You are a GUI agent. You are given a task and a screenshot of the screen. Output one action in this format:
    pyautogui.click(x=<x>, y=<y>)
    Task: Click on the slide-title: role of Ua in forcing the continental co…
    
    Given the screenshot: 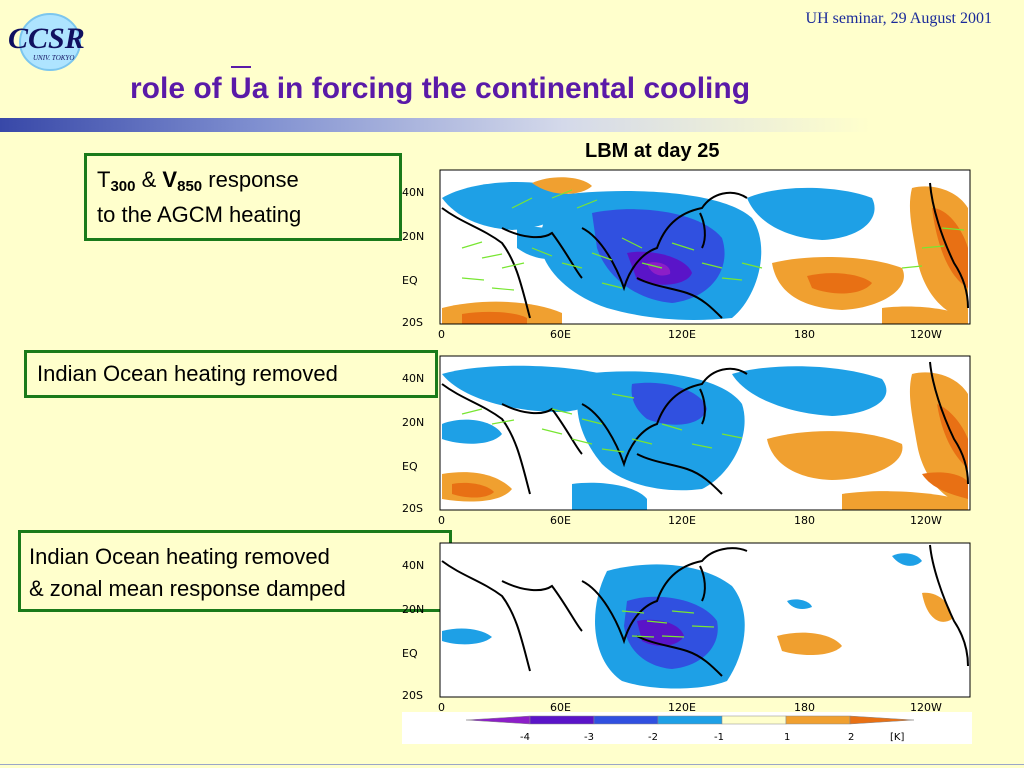 What is the action you would take?
    pyautogui.click(x=440, y=86)
    